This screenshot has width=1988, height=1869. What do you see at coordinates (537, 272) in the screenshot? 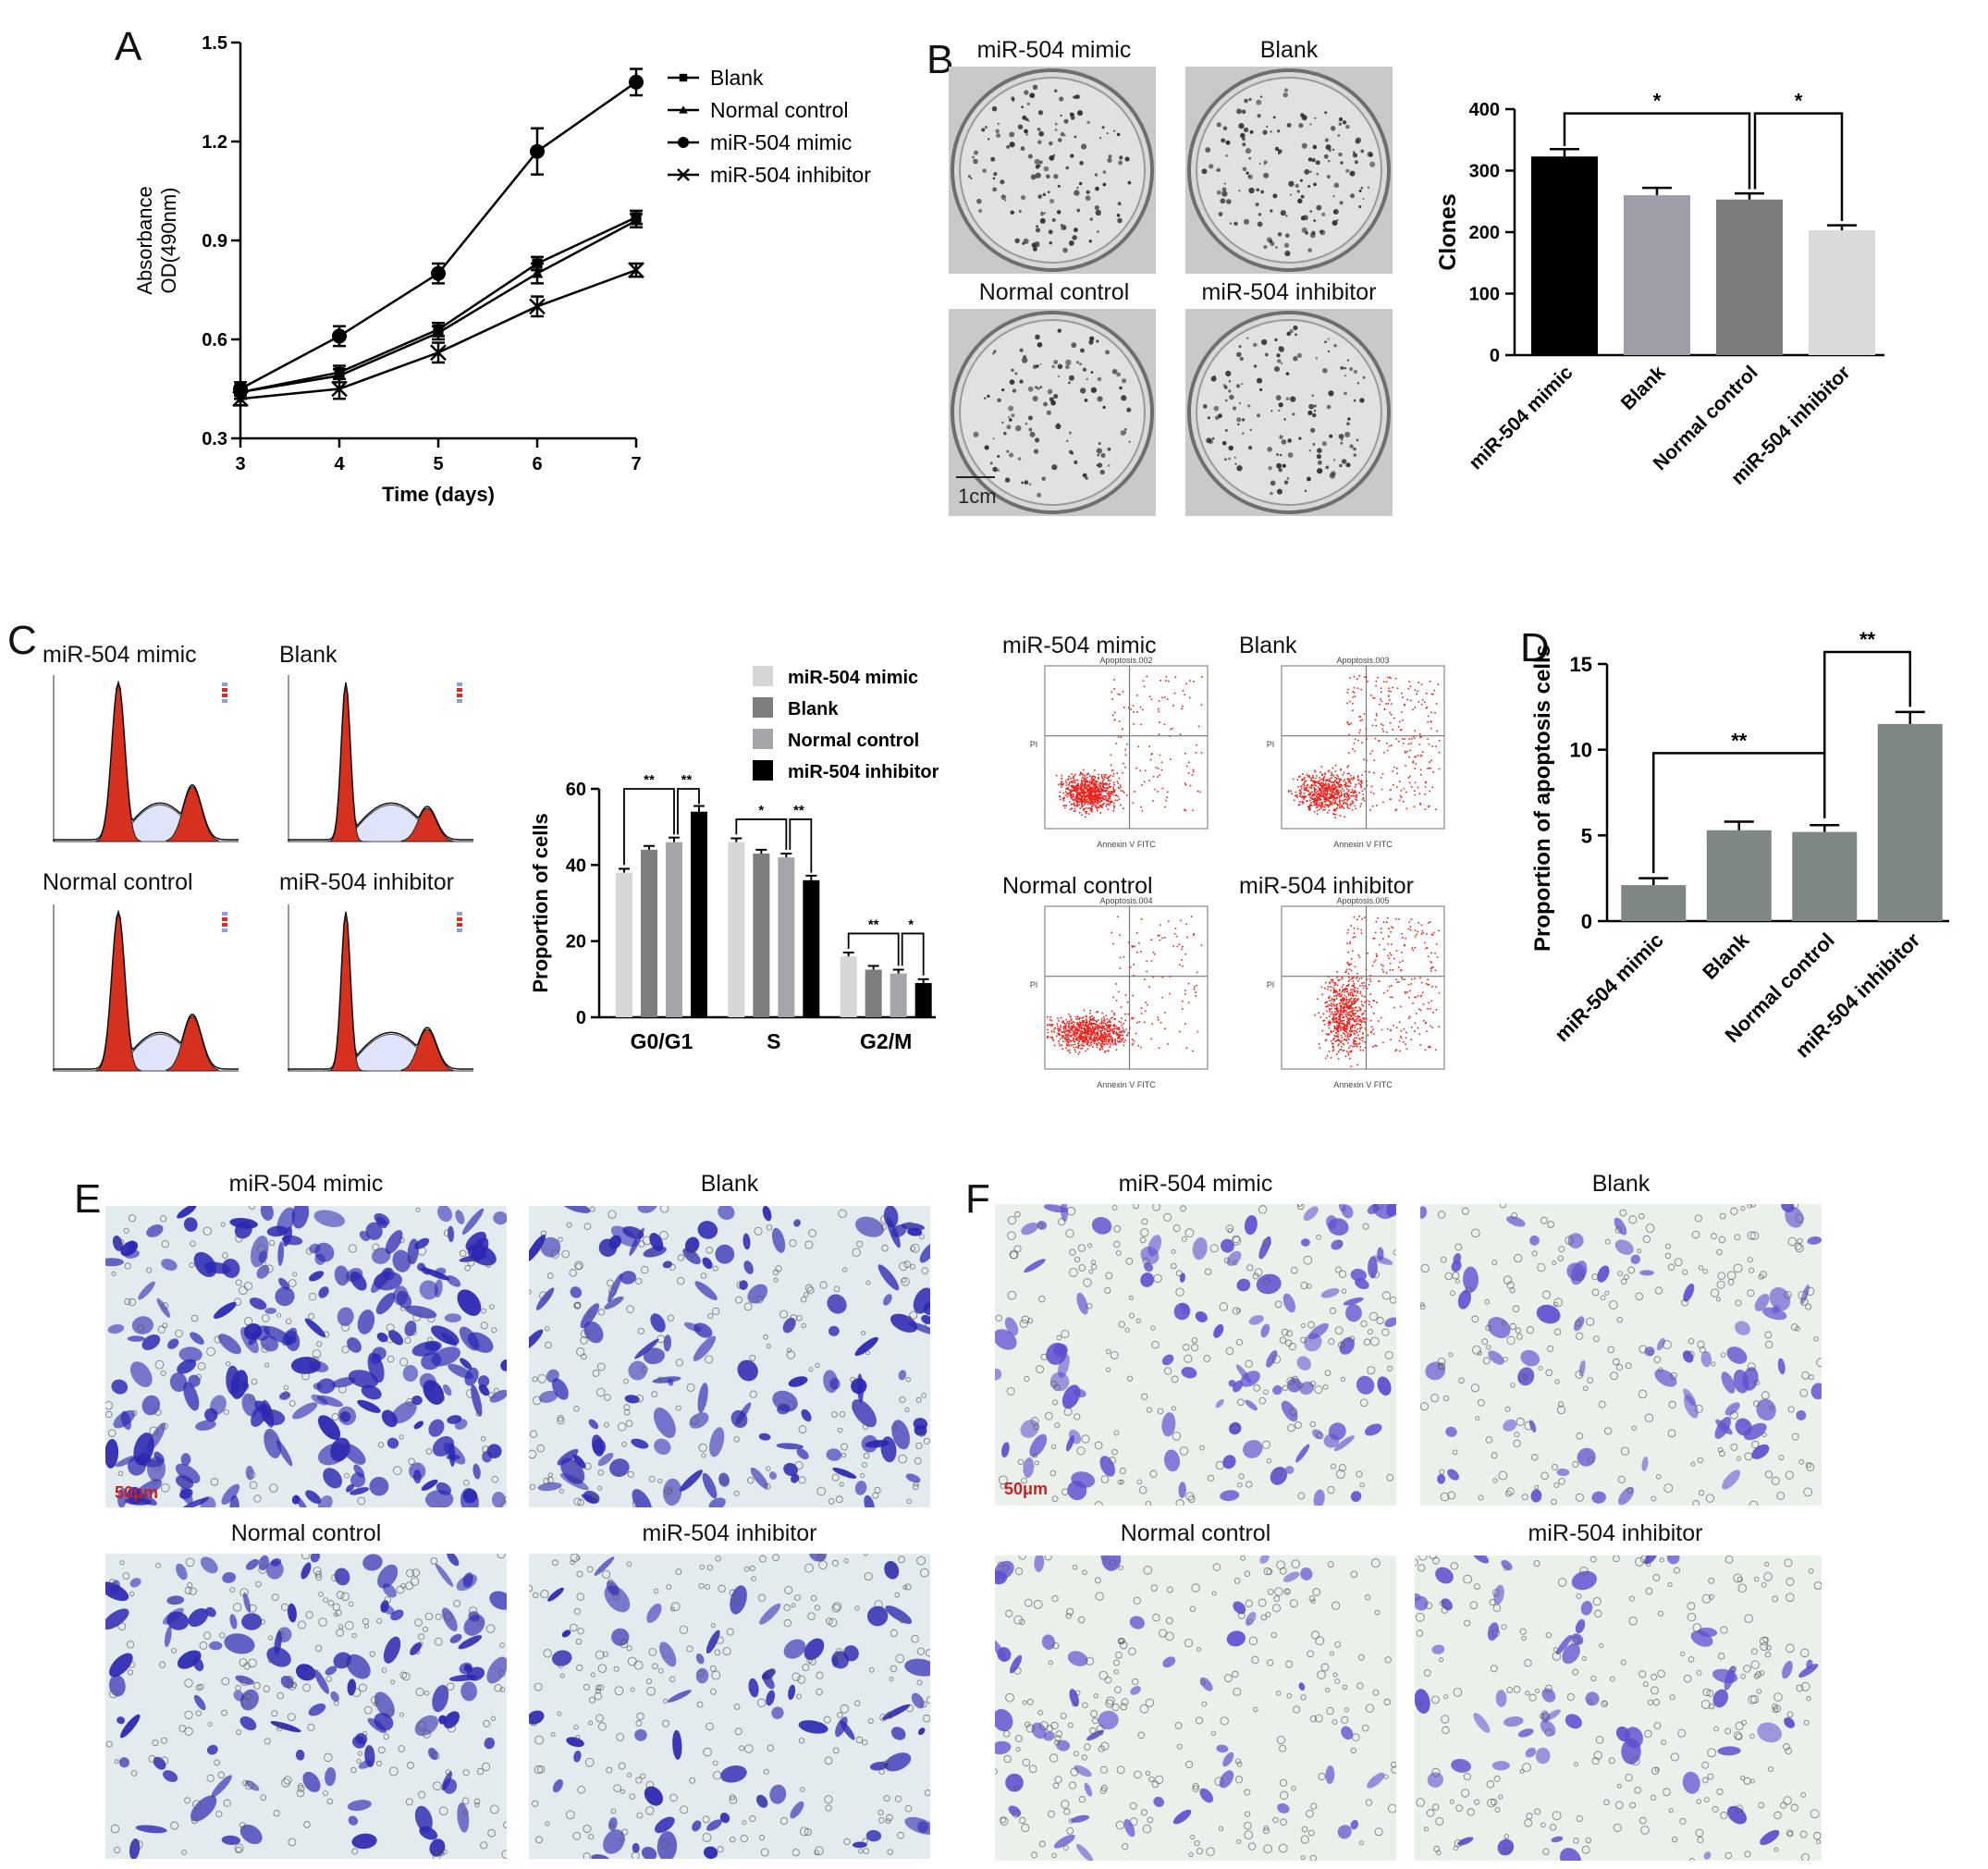
I see `data-point` at bounding box center [537, 272].